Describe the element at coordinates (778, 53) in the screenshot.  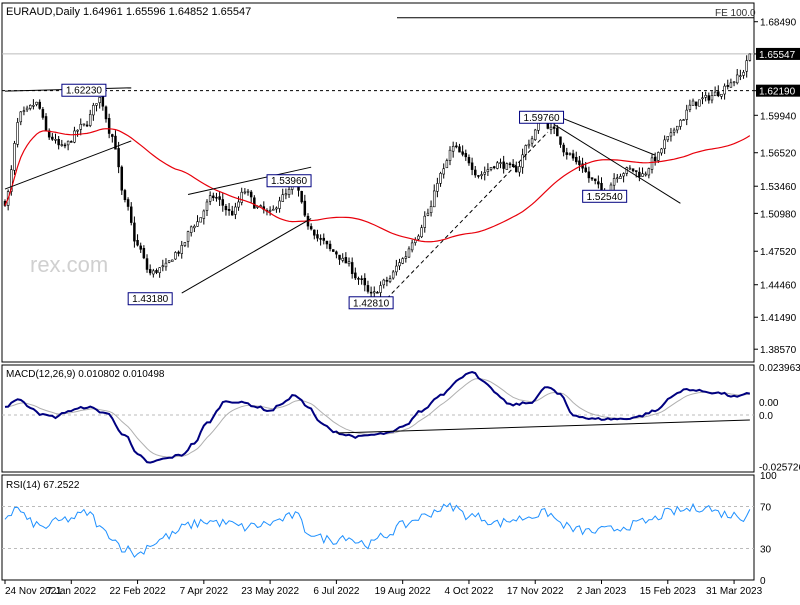
I see `price-tag-box` at that location.